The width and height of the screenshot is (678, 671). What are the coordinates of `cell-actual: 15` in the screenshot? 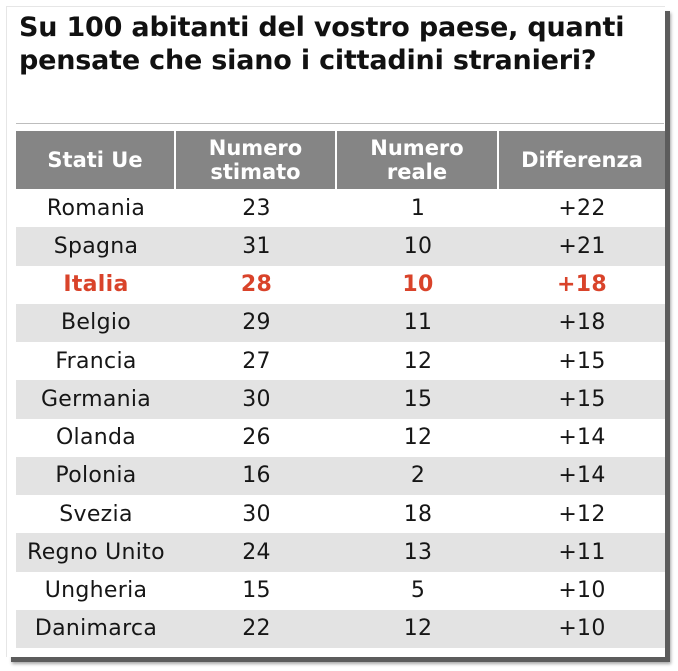 It's located at (418, 399).